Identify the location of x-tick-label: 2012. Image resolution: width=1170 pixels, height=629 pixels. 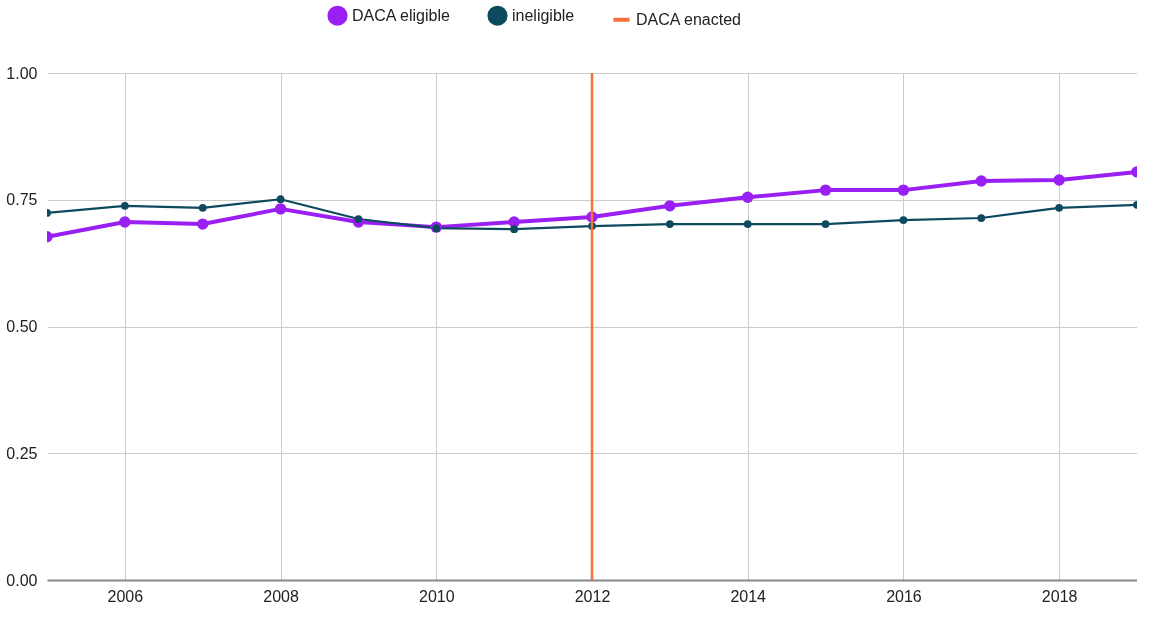
(592, 596).